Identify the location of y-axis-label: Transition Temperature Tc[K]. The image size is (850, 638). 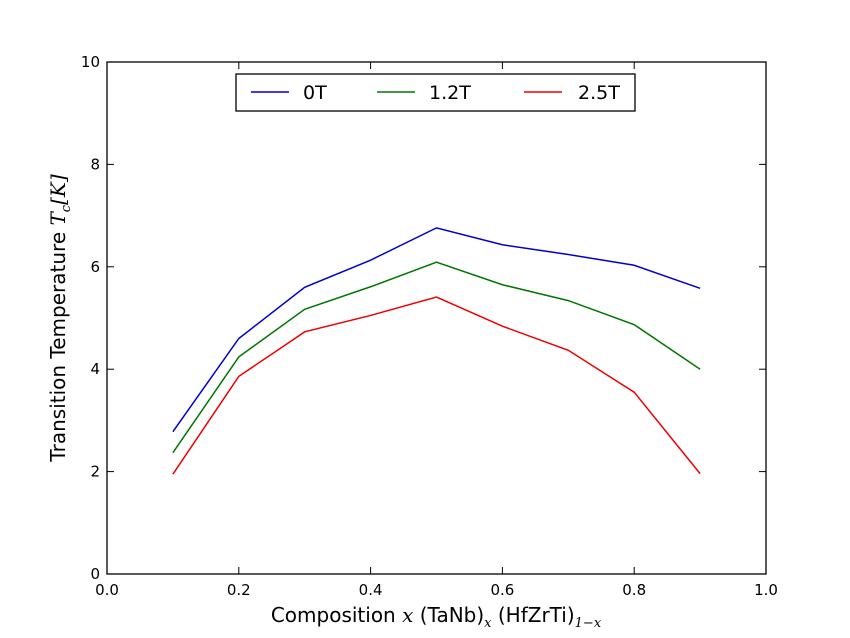
(60, 318).